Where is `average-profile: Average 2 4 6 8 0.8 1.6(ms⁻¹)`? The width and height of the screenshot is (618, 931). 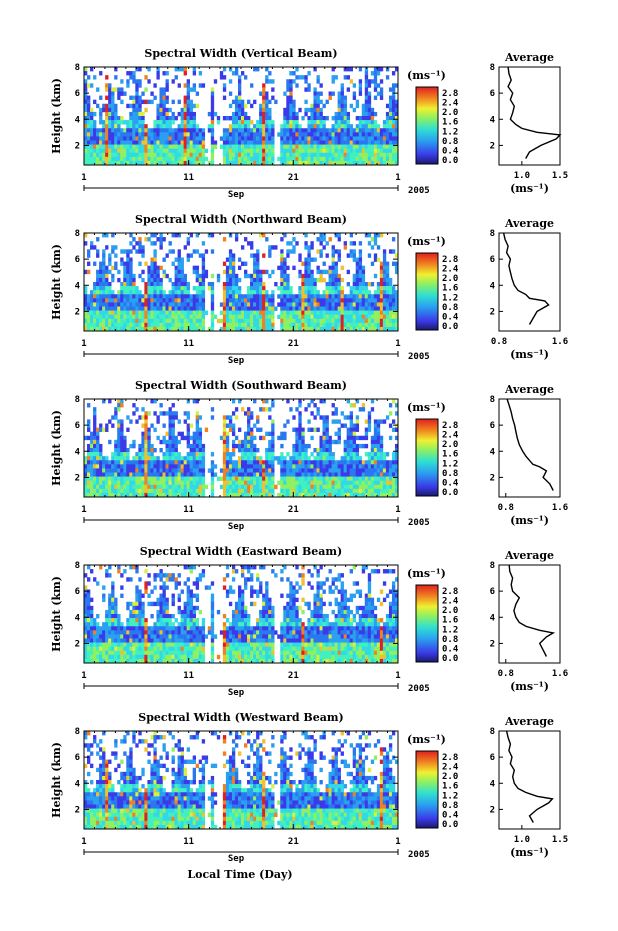 average-profile: Average 2 4 6 8 0.8 1.6(ms⁻¹) is located at coordinates (529, 289).